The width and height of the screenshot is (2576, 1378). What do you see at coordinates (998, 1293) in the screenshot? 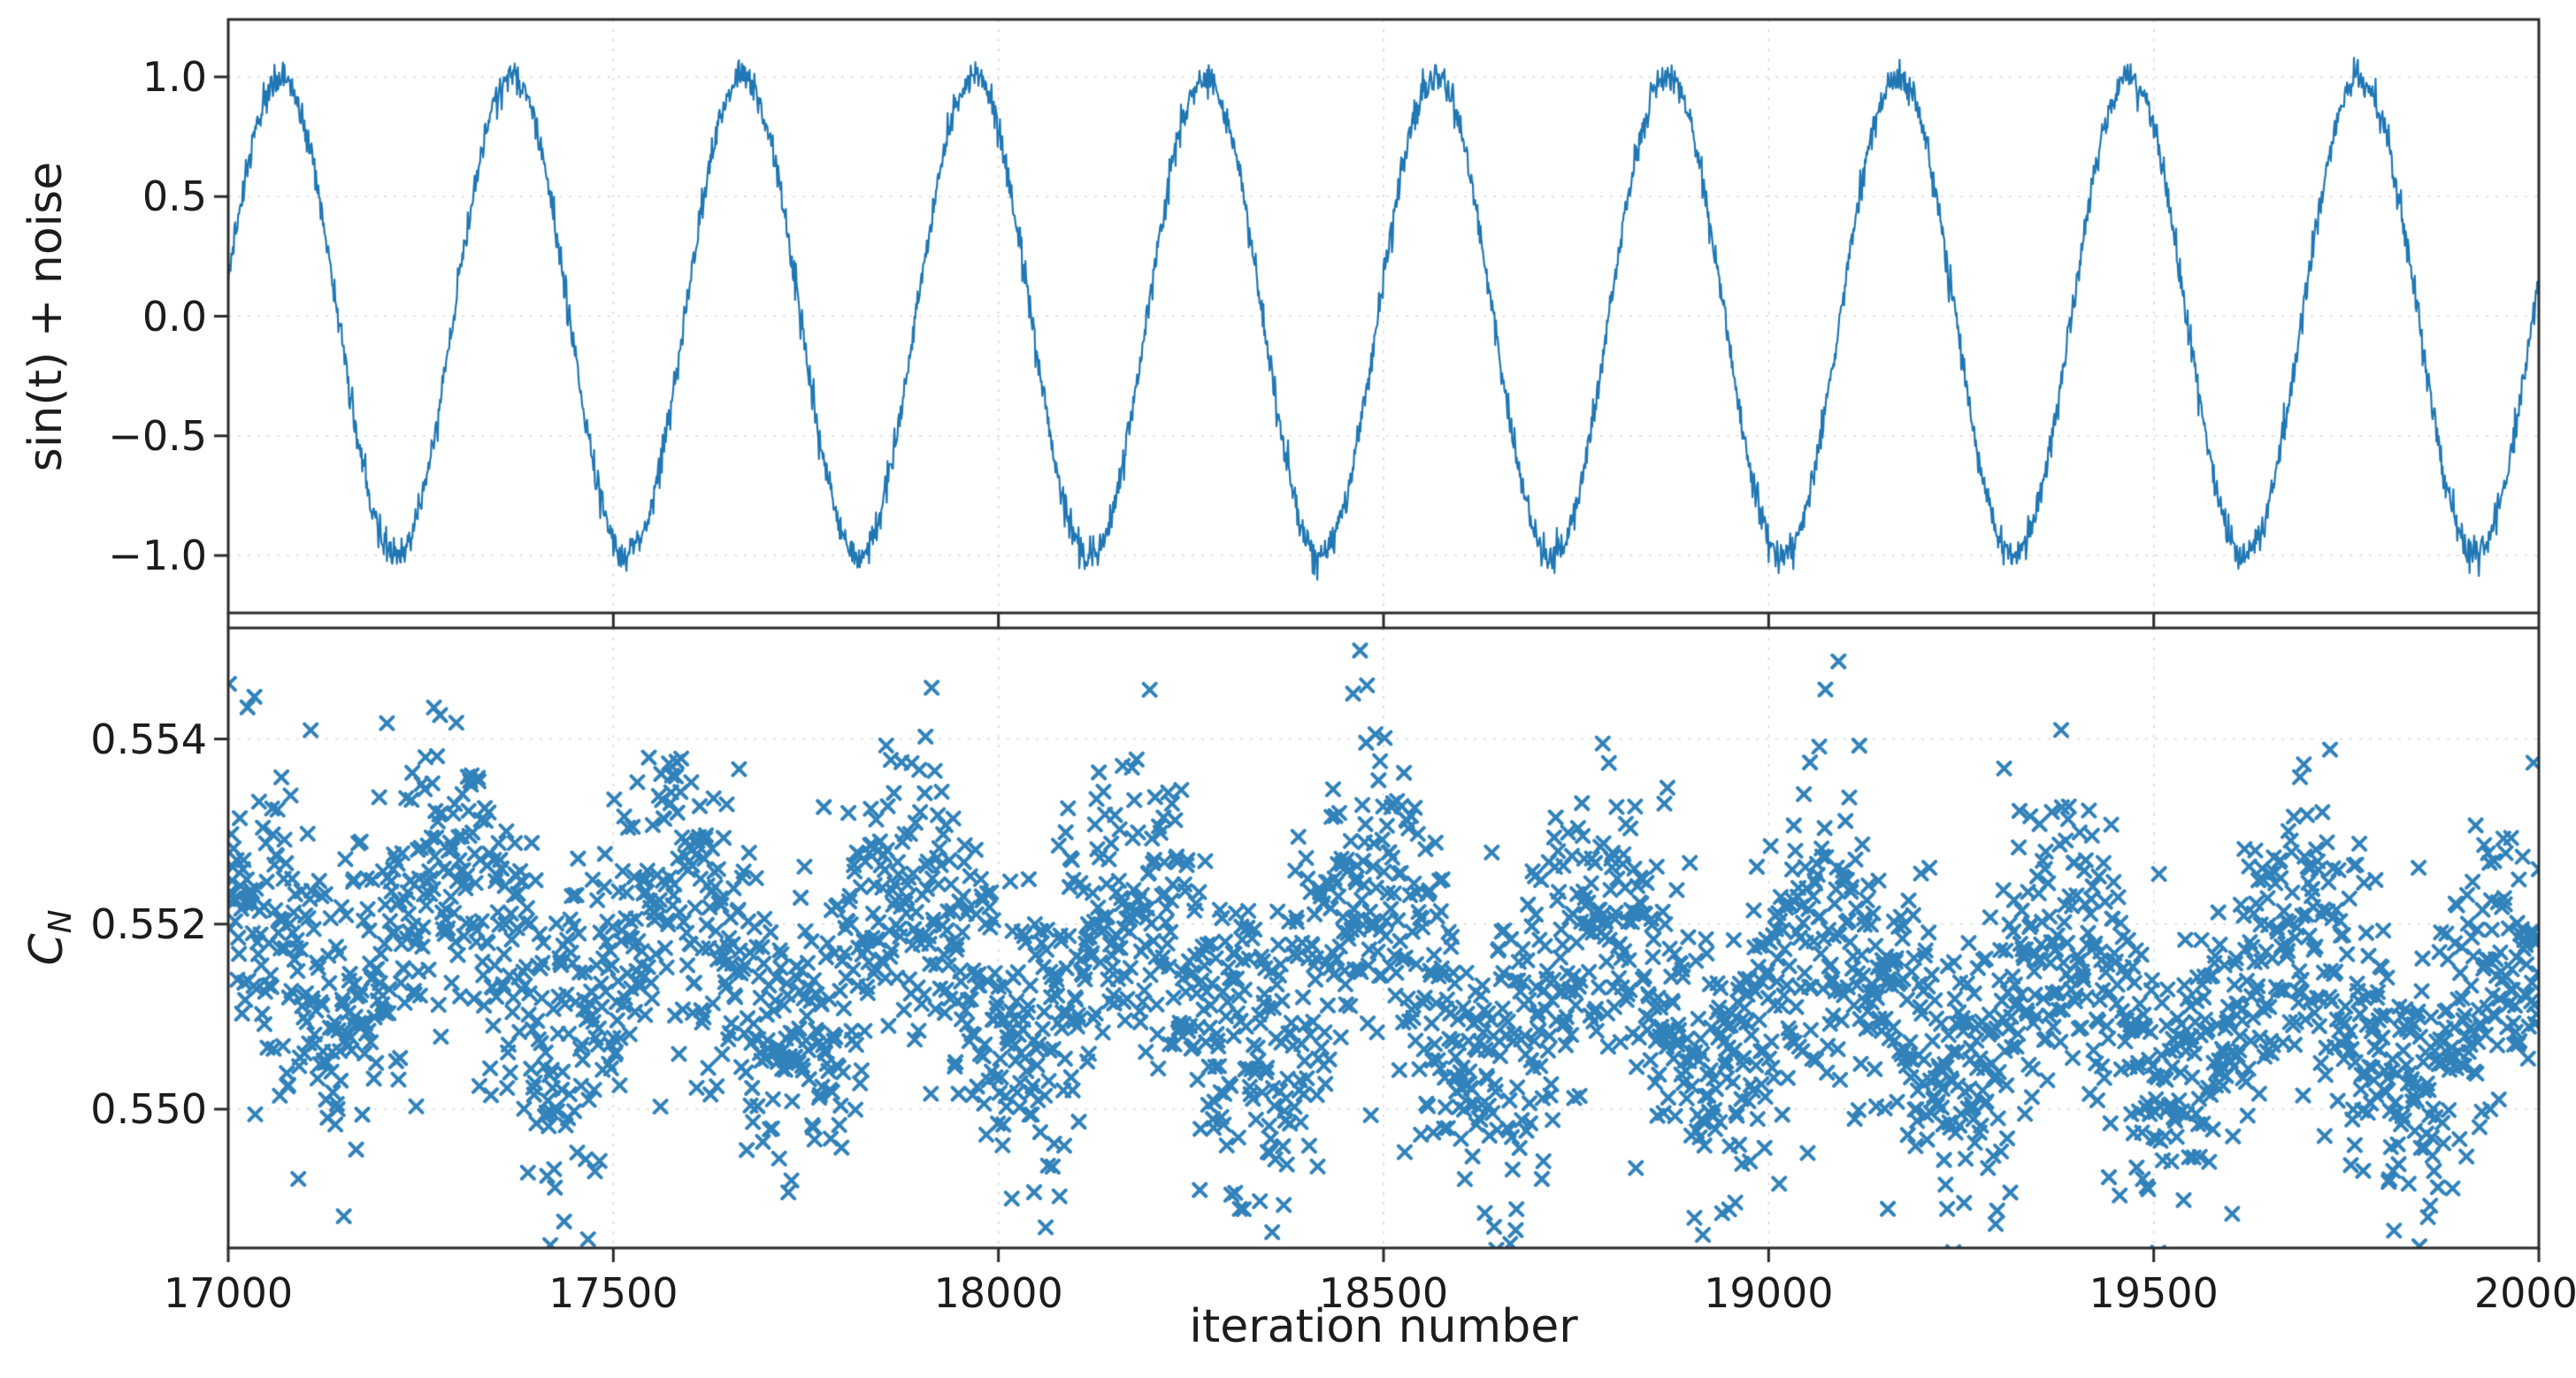
I see `x-tick-label: 18000` at bounding box center [998, 1293].